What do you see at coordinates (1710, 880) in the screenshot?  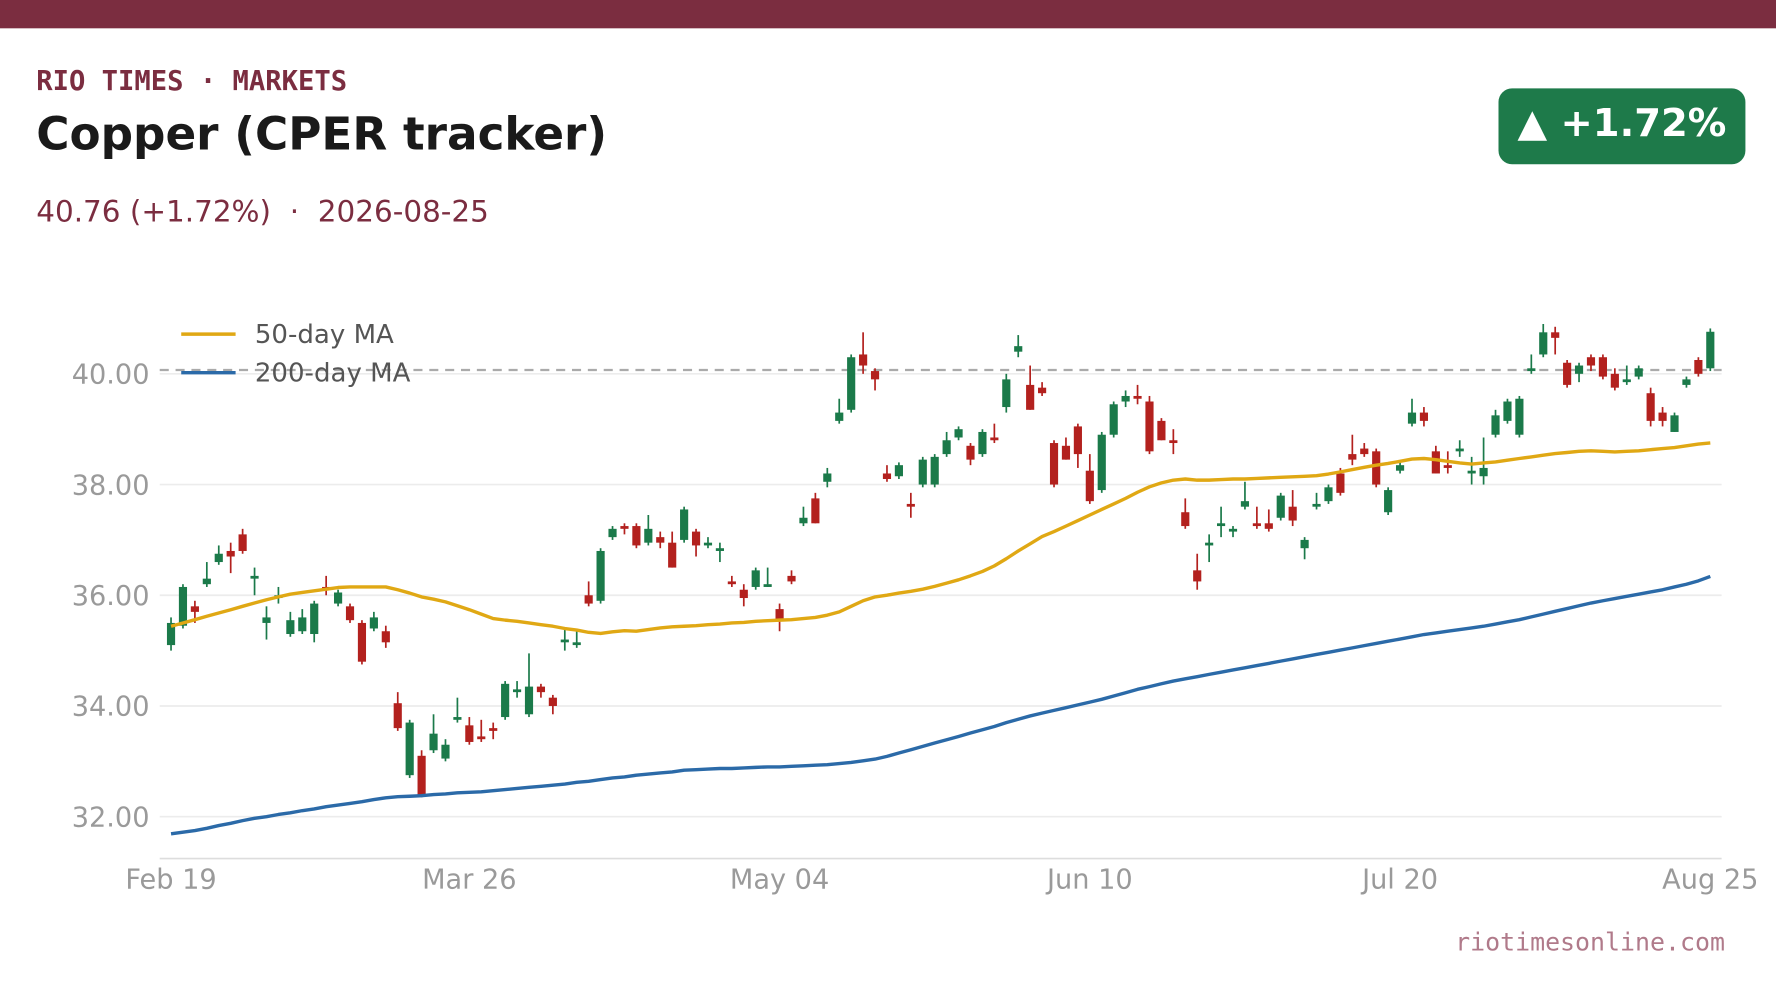 I see `x-tick-label: Aug 25` at bounding box center [1710, 880].